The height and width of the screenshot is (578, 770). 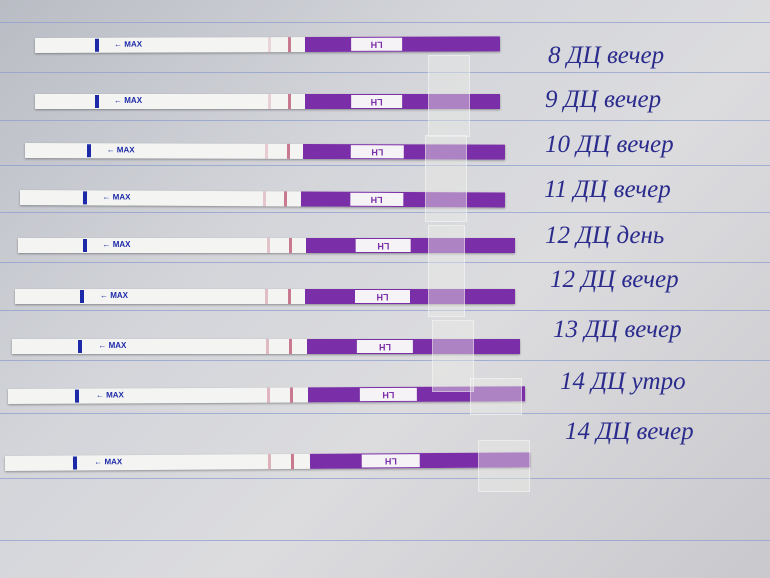 I want to click on day-label: 10 ДЦ вечер, so click(x=609, y=144).